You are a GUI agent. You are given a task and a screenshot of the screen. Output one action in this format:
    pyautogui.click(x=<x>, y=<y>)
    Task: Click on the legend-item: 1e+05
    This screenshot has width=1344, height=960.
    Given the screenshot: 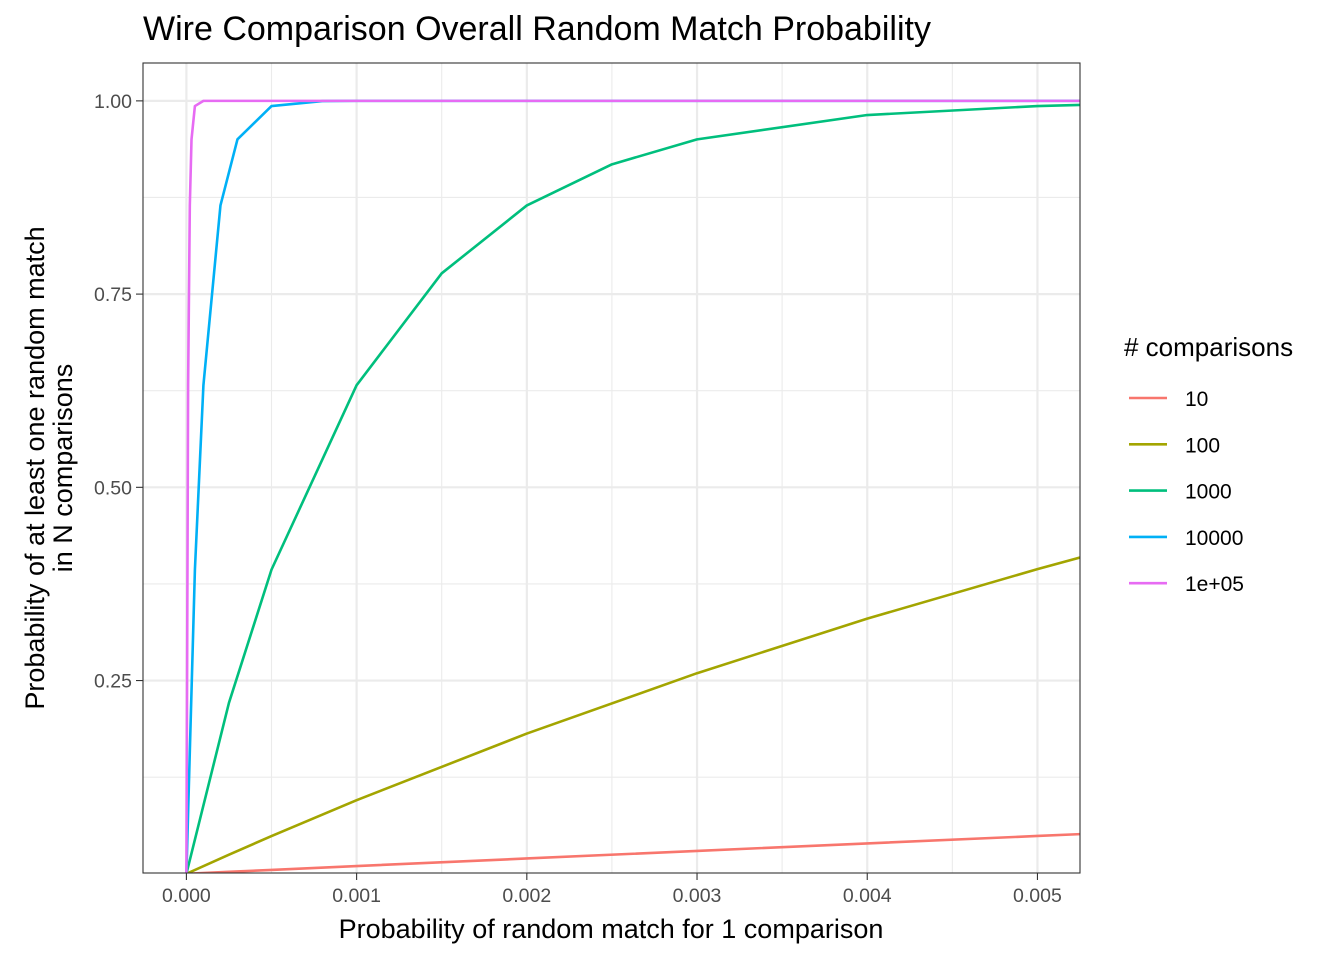 What is the action you would take?
    pyautogui.click(x=1186, y=584)
    